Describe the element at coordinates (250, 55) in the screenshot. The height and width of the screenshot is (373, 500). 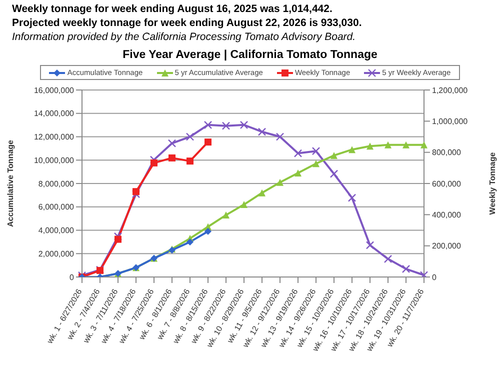
I see `chart-title: Five Year Average | California Tomato Tonnage` at that location.